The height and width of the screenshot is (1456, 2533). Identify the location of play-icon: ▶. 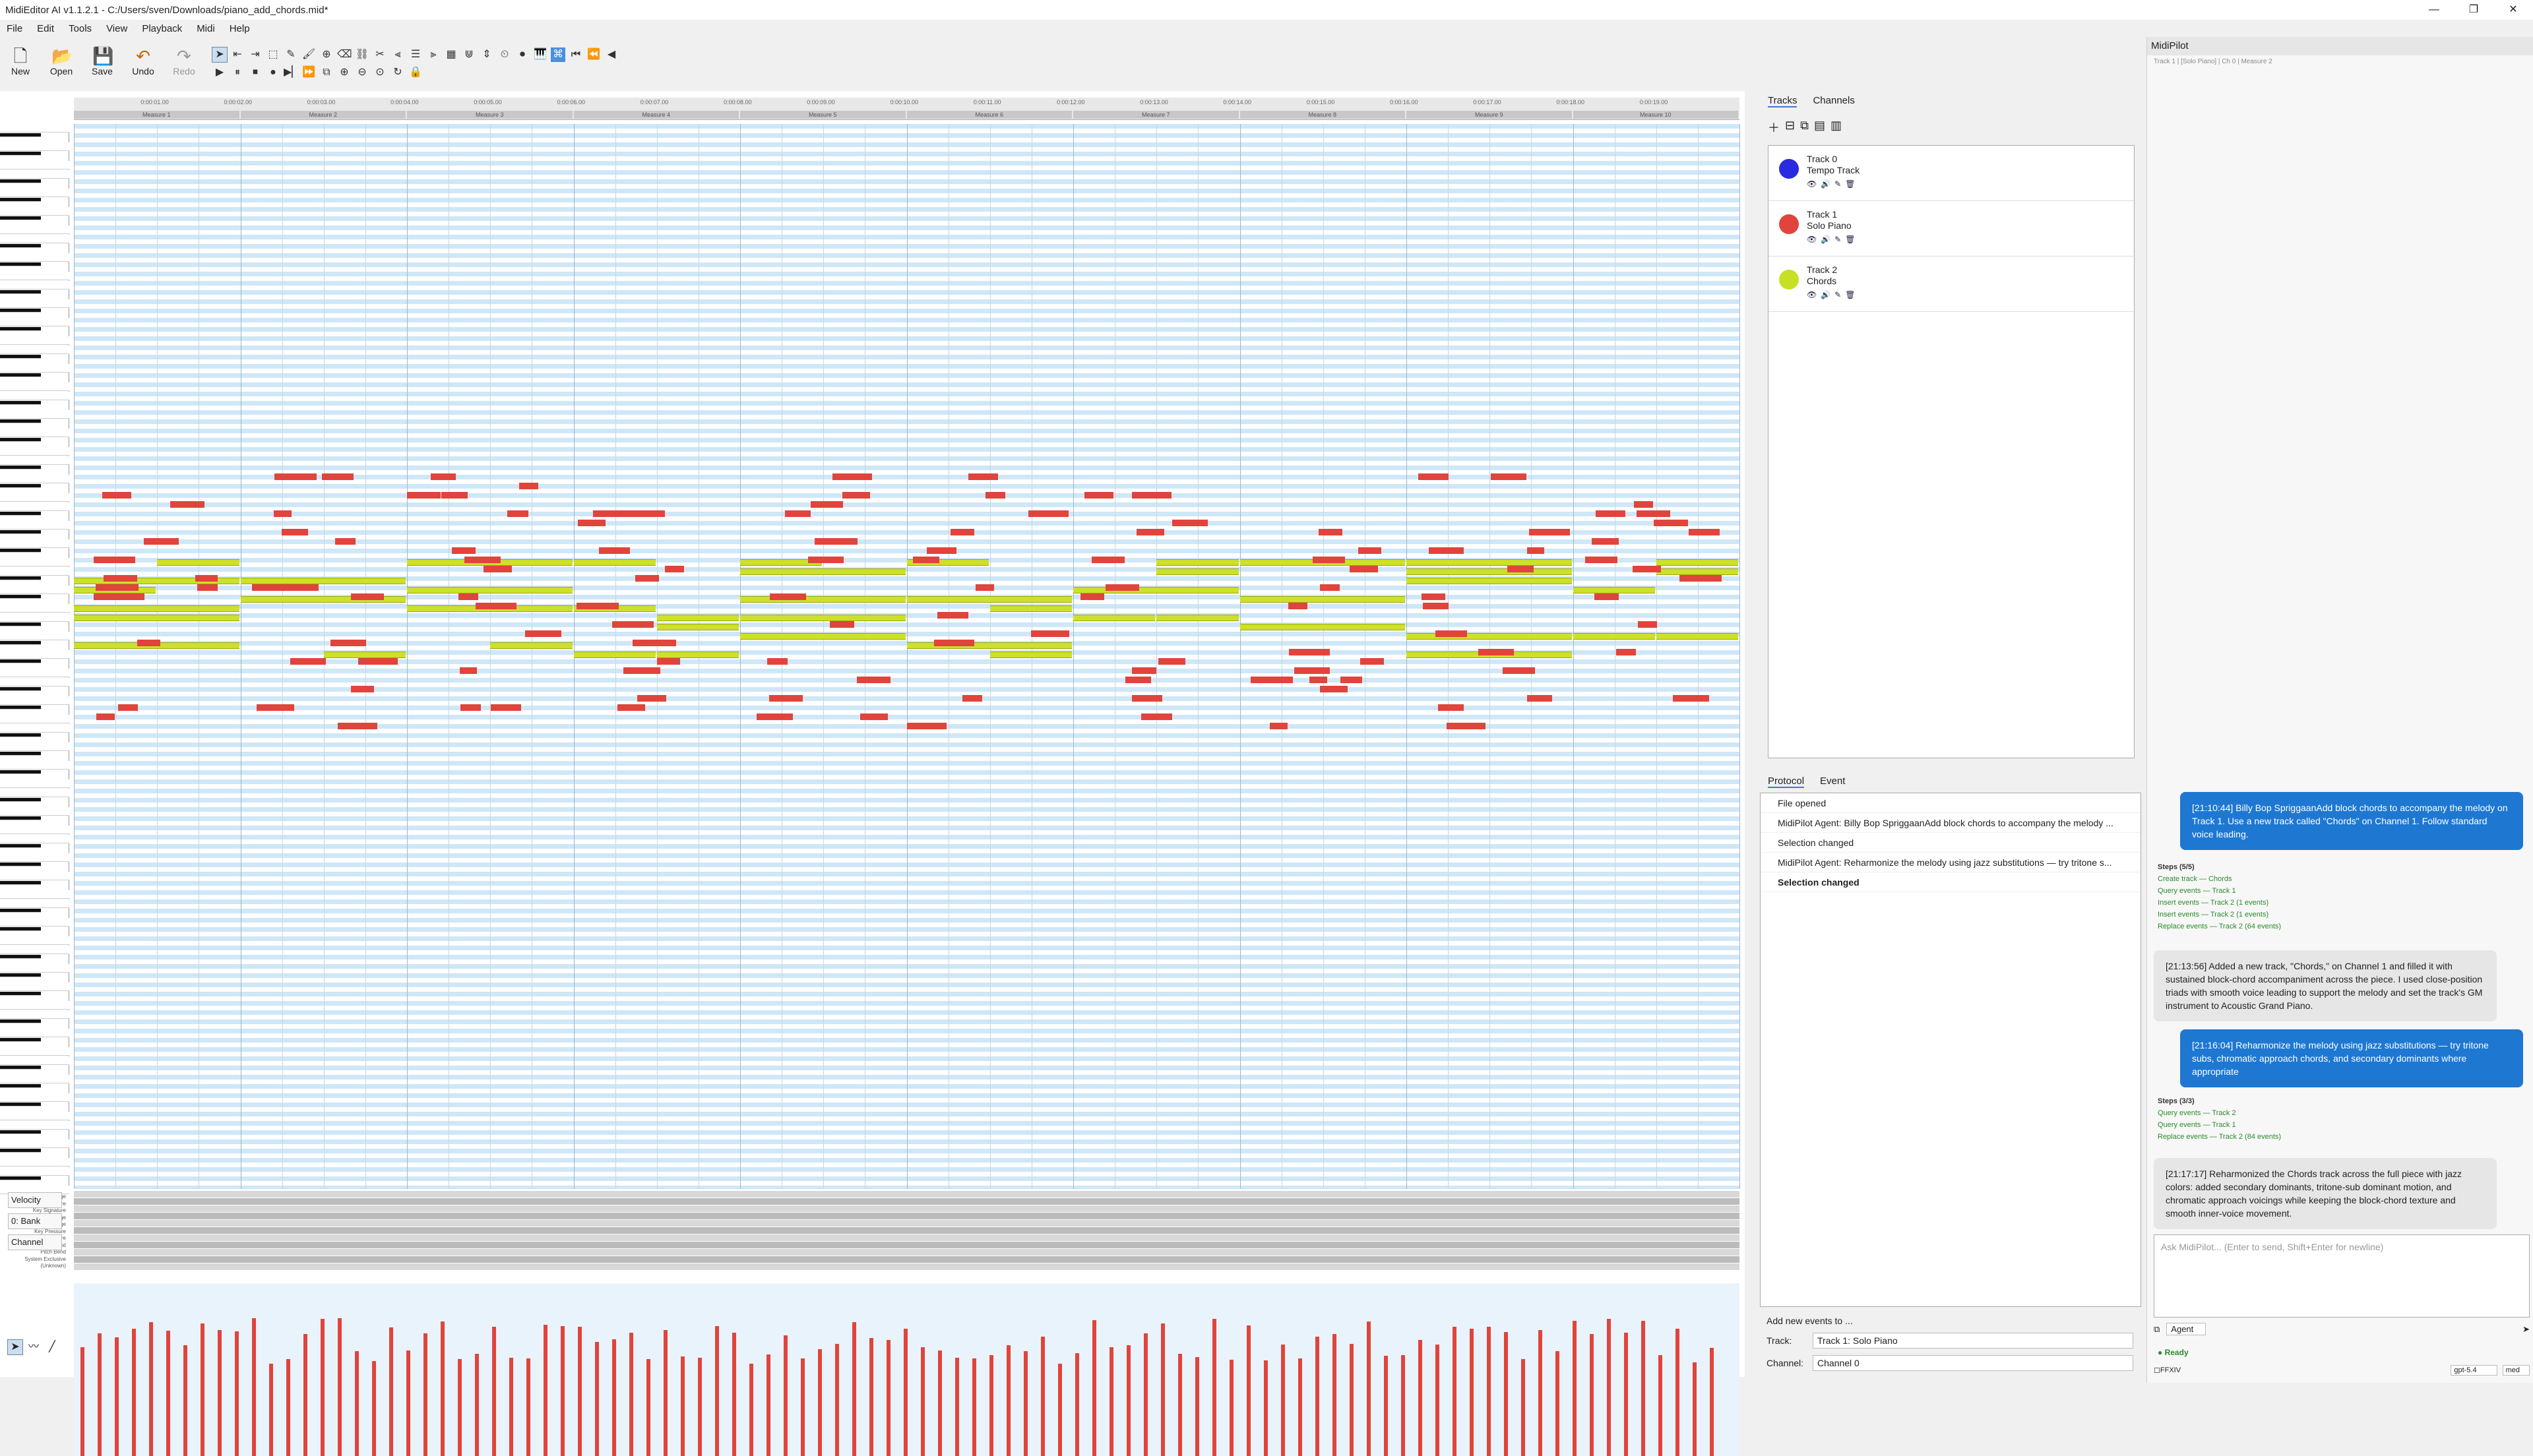
(219, 72).